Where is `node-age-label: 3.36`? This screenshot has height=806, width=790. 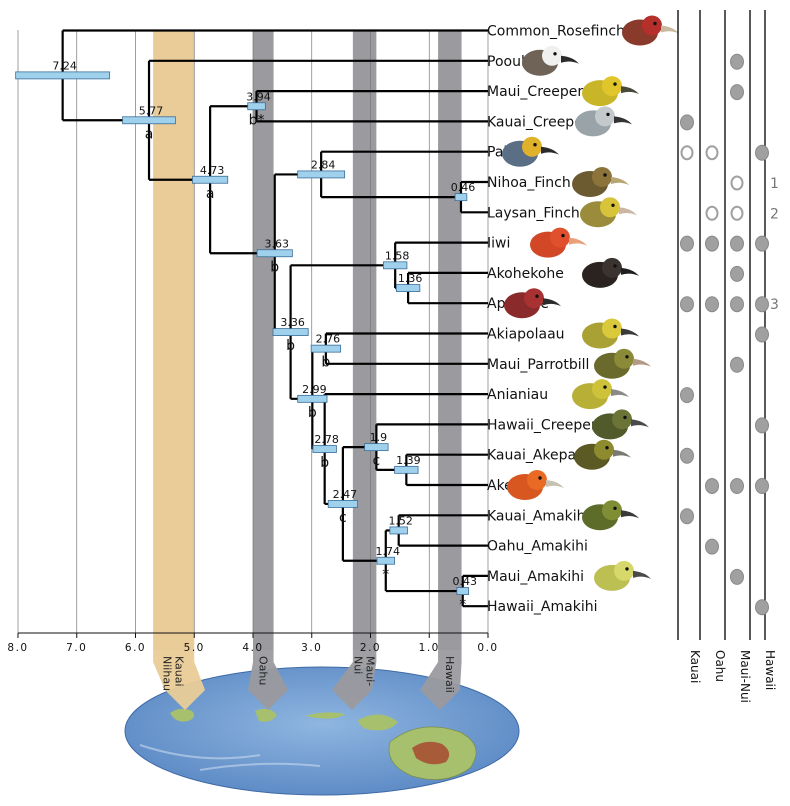 node-age-label: 3.36 is located at coordinates (292, 322).